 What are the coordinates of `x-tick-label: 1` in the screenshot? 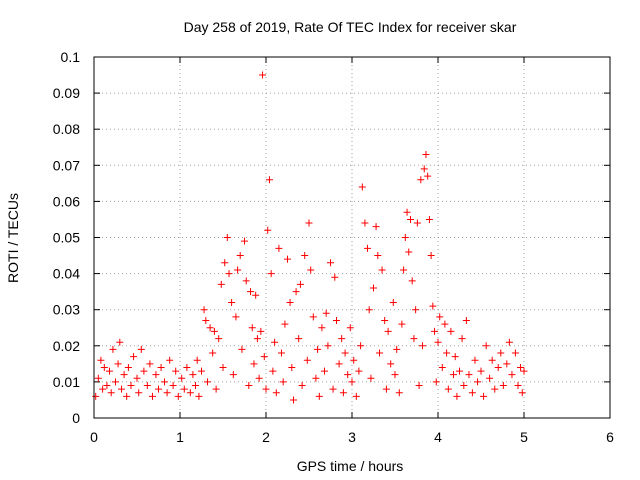 It's located at (180, 437).